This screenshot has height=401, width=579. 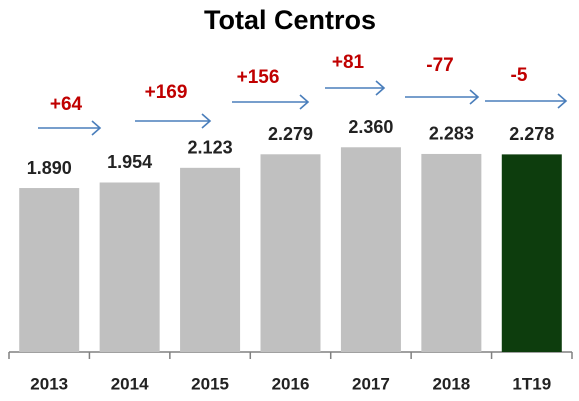 What do you see at coordinates (166, 92) in the screenshot?
I see `annotation: +169` at bounding box center [166, 92].